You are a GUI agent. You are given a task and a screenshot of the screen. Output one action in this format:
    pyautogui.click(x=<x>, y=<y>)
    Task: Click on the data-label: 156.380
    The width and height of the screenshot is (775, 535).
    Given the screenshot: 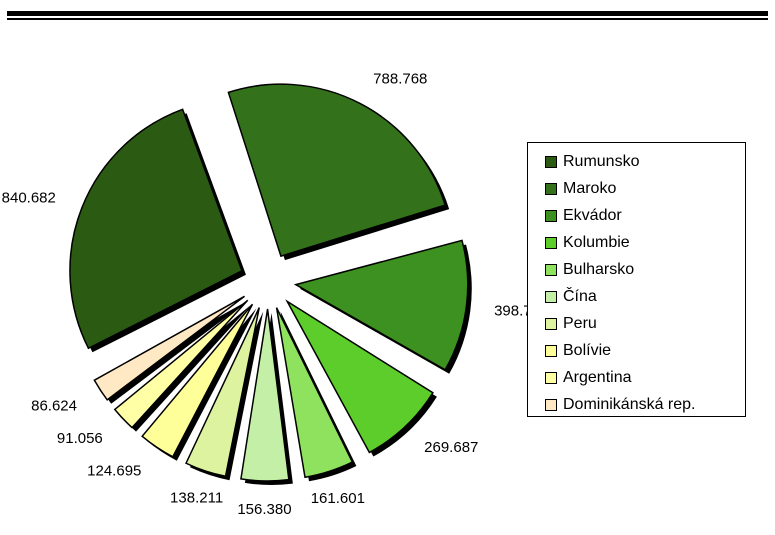 What is the action you would take?
    pyautogui.click(x=264, y=509)
    